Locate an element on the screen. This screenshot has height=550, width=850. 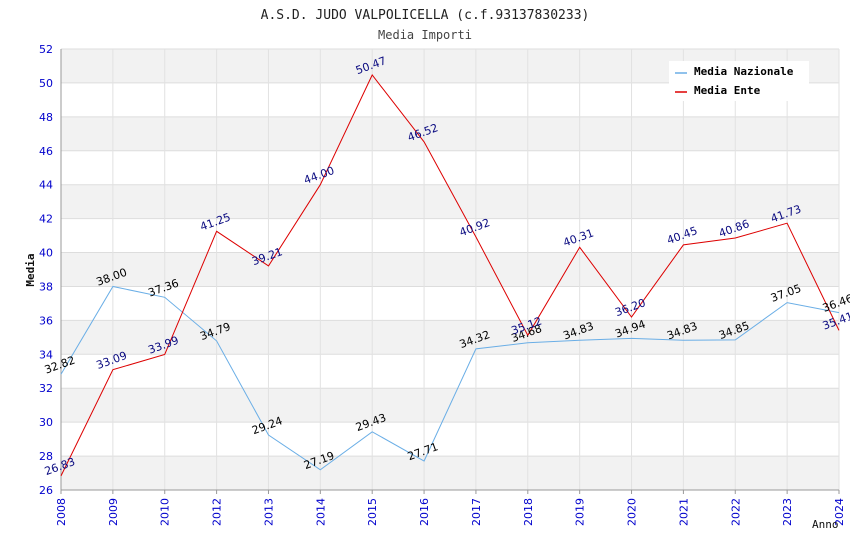
data-label-media-ente: 40.86 is located at coordinates (734, 228).